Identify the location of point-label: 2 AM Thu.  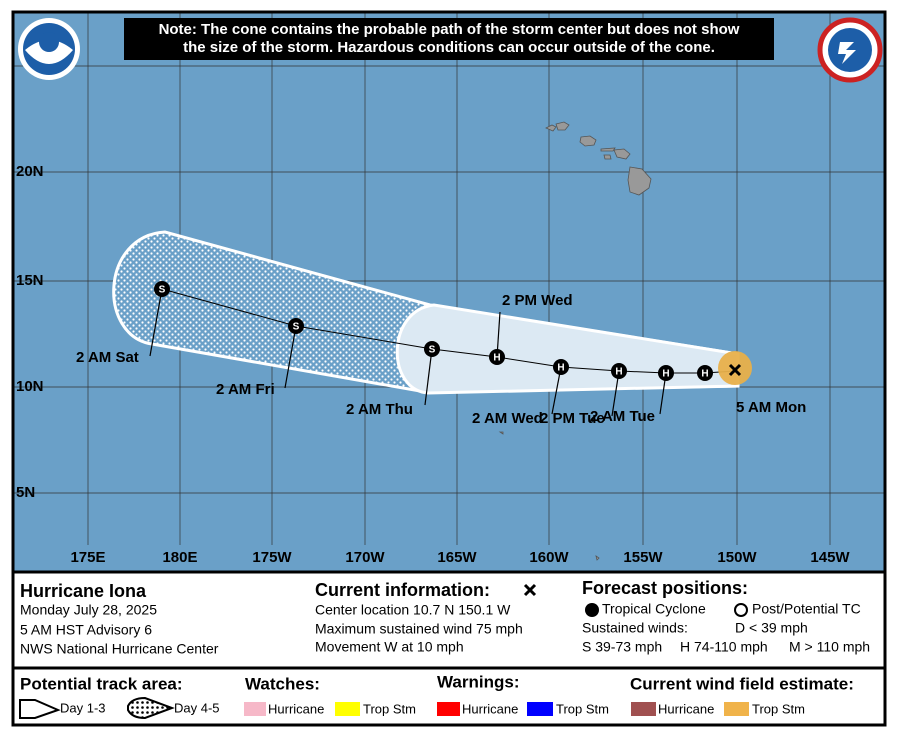
(379, 409).